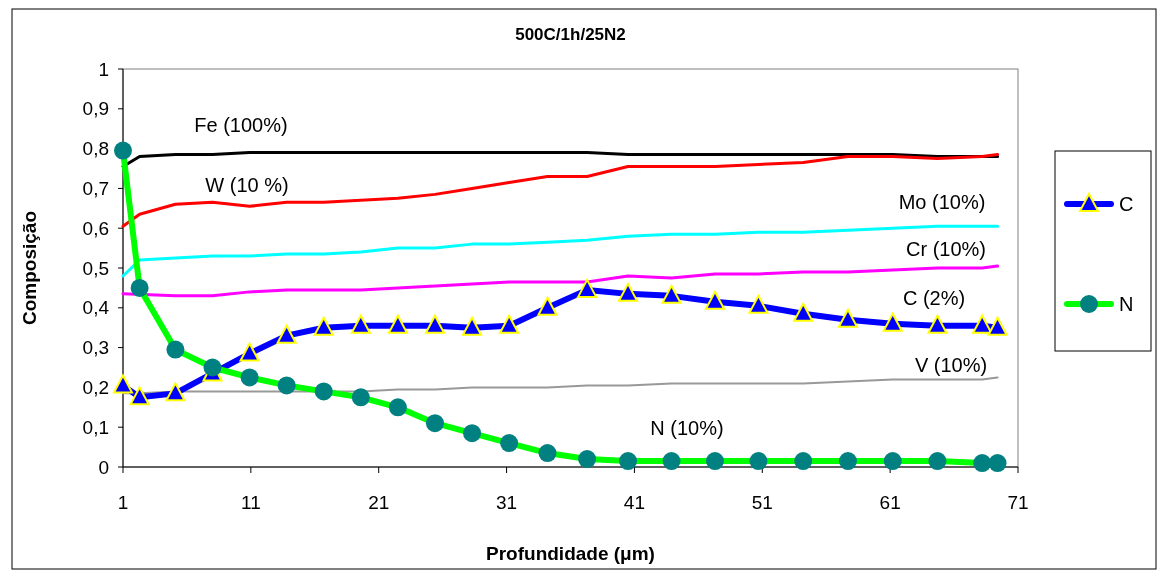 The image size is (1166, 579). Describe the element at coordinates (95, 109) in the screenshot. I see `y-tick-label: 0,9` at that location.